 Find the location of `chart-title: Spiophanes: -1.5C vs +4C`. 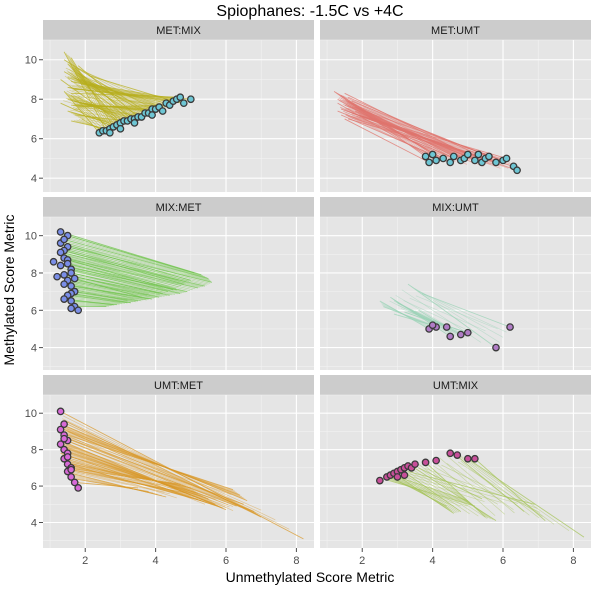

chart-title: Spiophanes: -1.5C vs +4C is located at coordinates (309, 11).